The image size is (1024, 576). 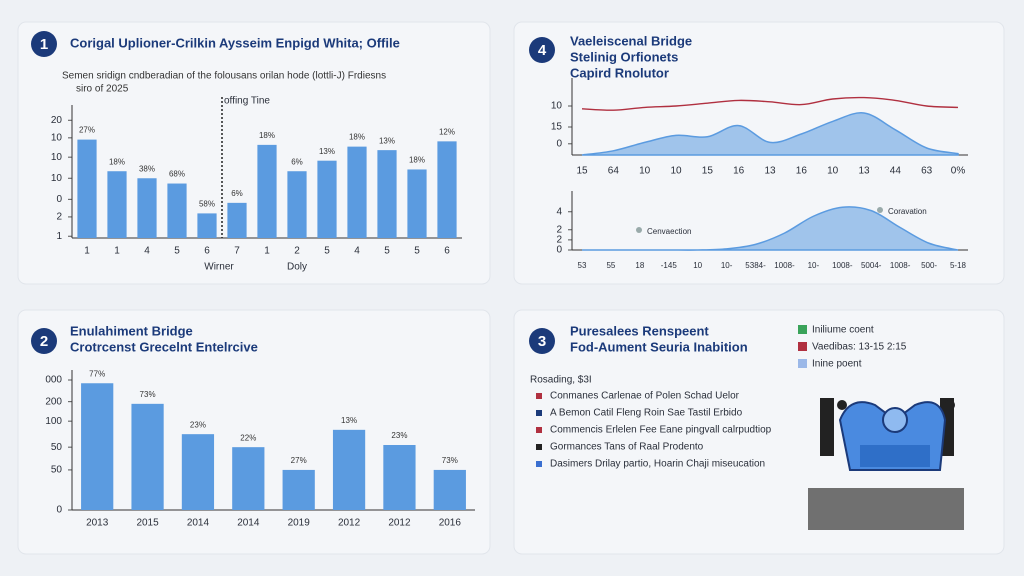 What do you see at coordinates (97, 523) in the screenshot?
I see `x-tick-label: 2013` at bounding box center [97, 523].